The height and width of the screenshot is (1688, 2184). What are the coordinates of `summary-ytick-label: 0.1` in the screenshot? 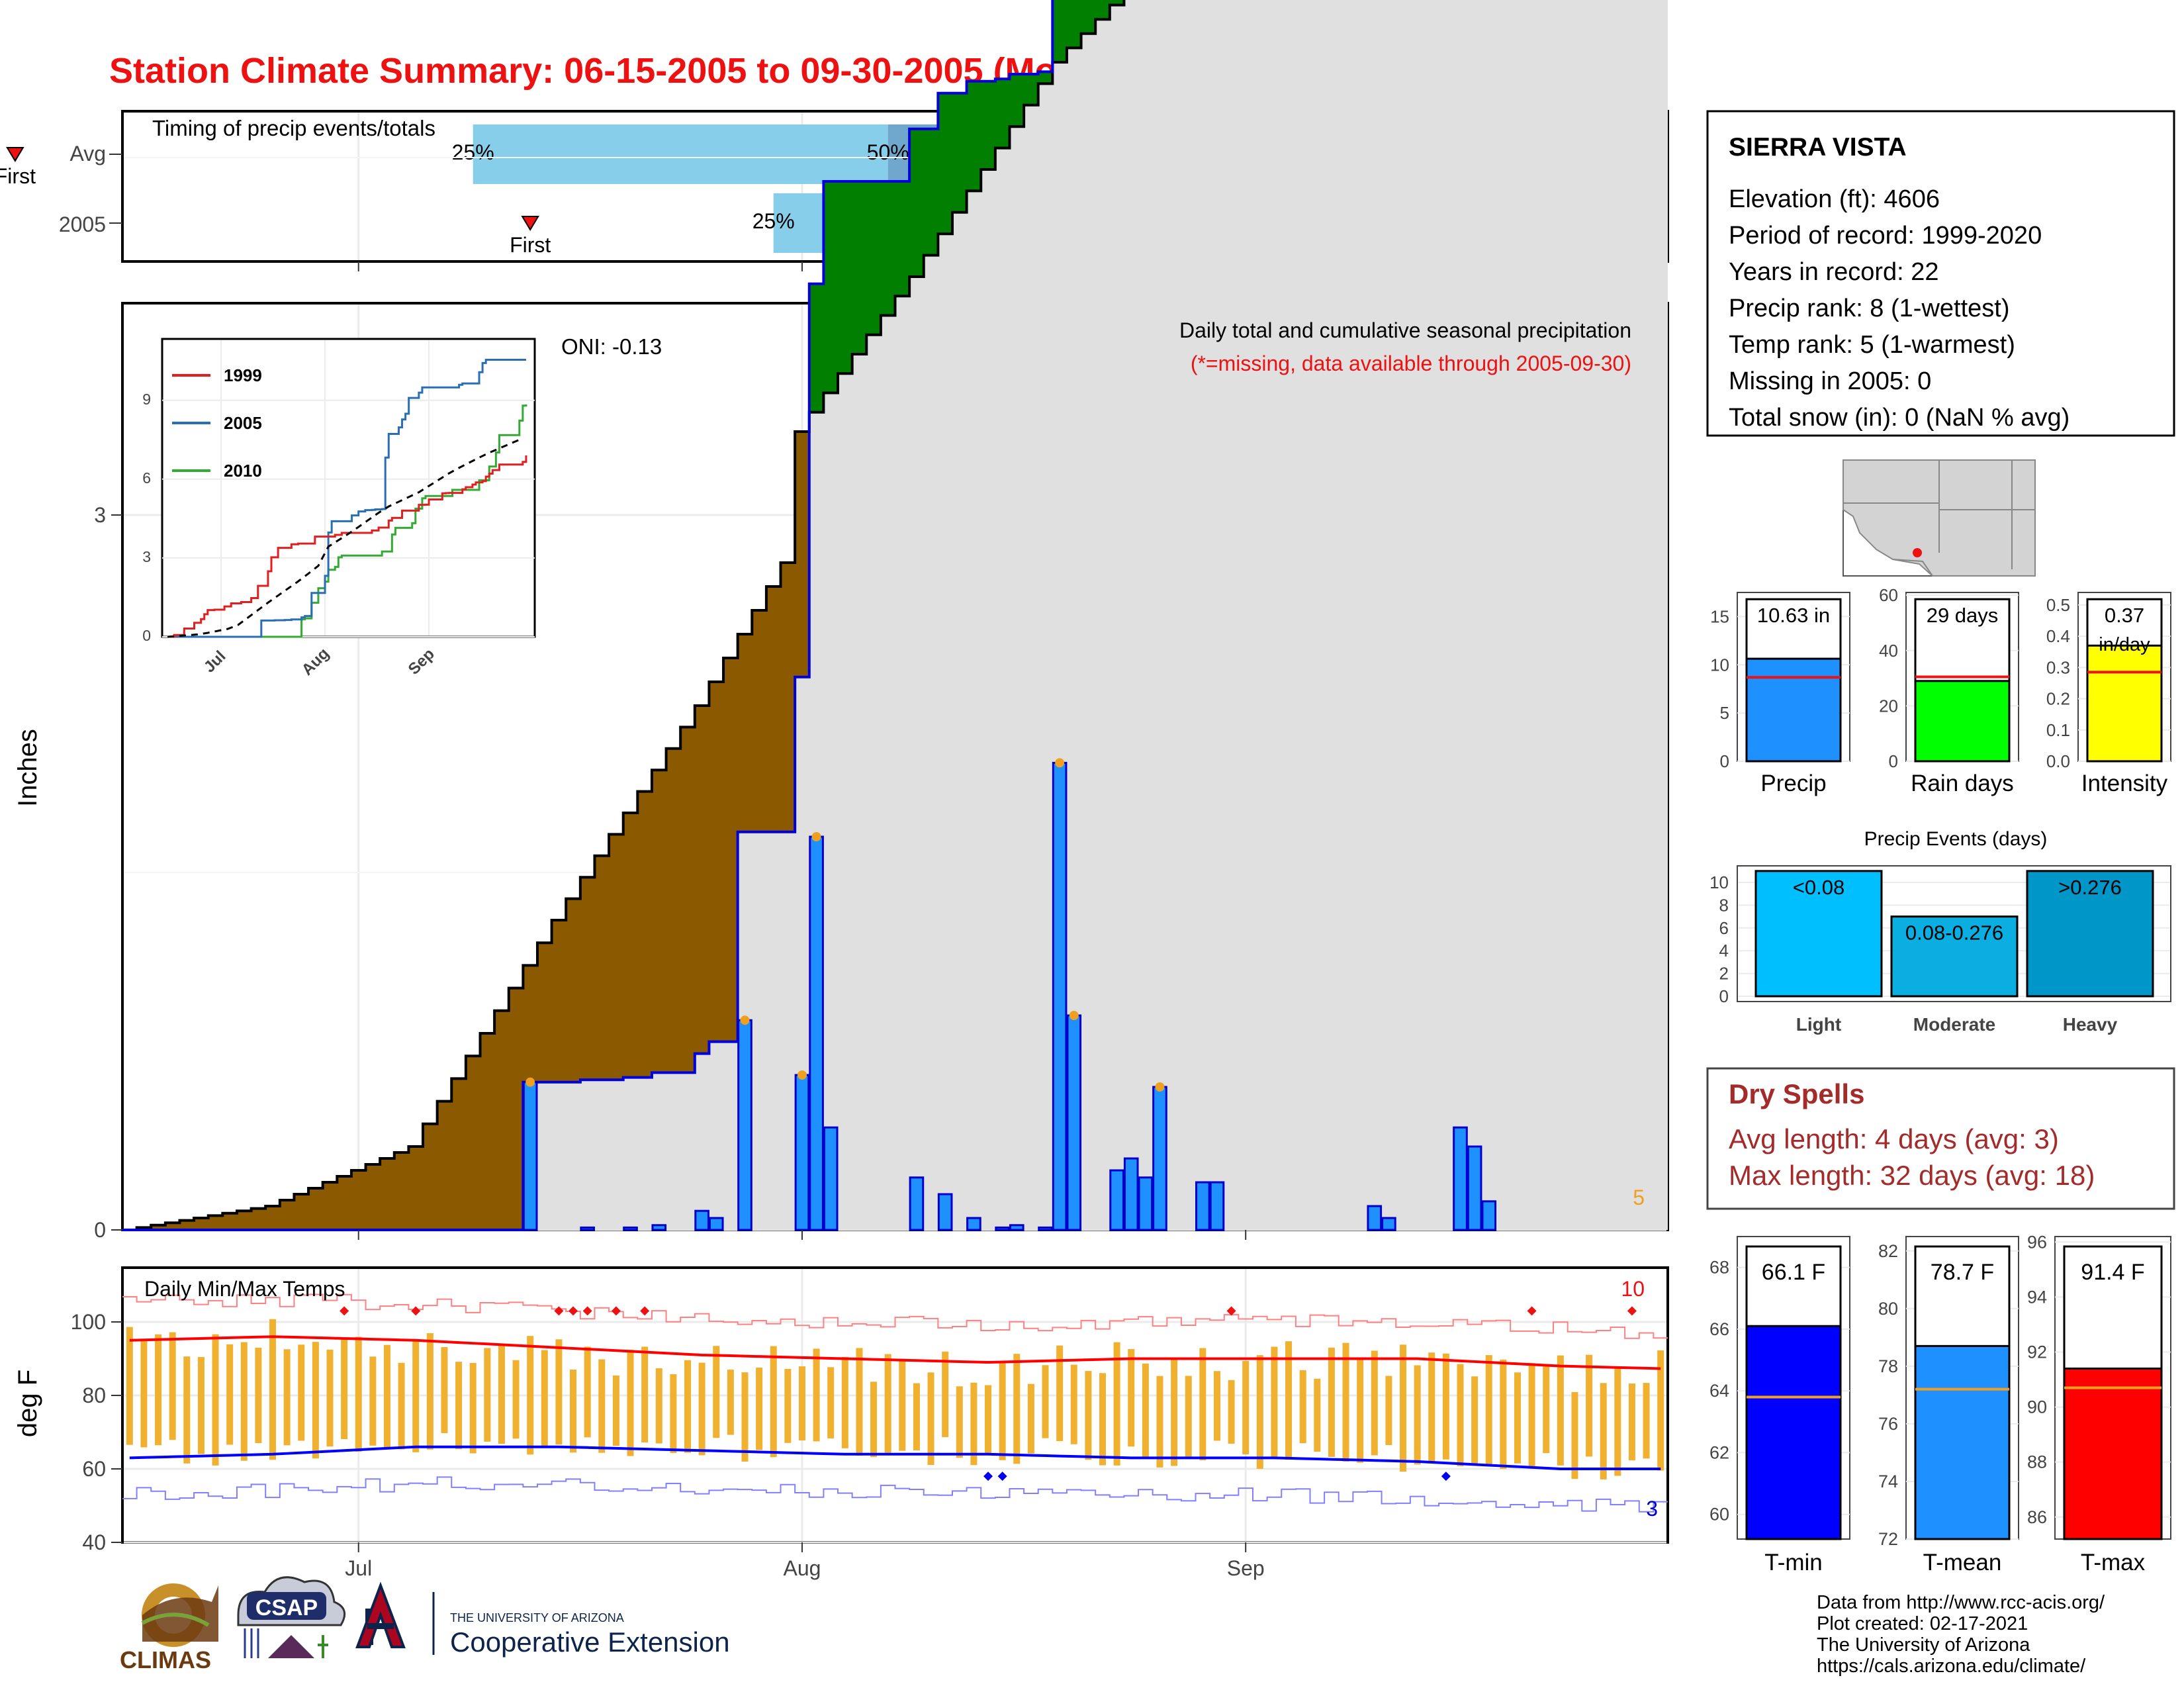 It's located at (2058, 730).